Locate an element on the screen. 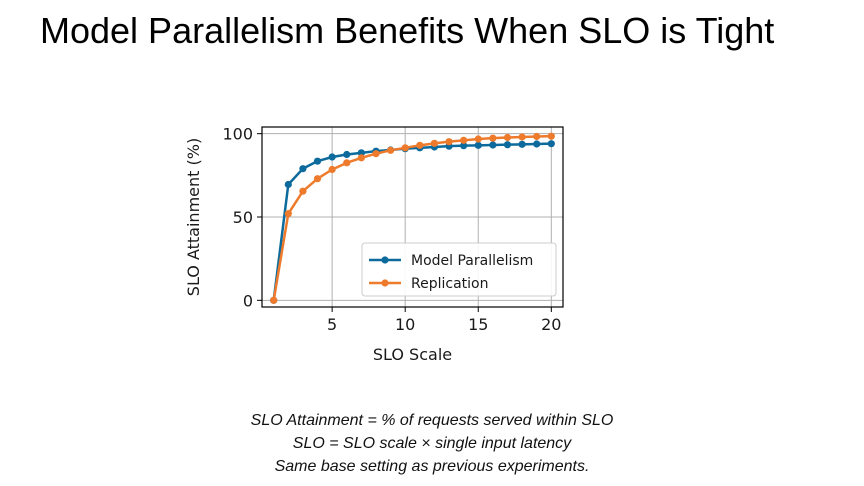  y-tick-label: 0 is located at coordinates (248, 300).